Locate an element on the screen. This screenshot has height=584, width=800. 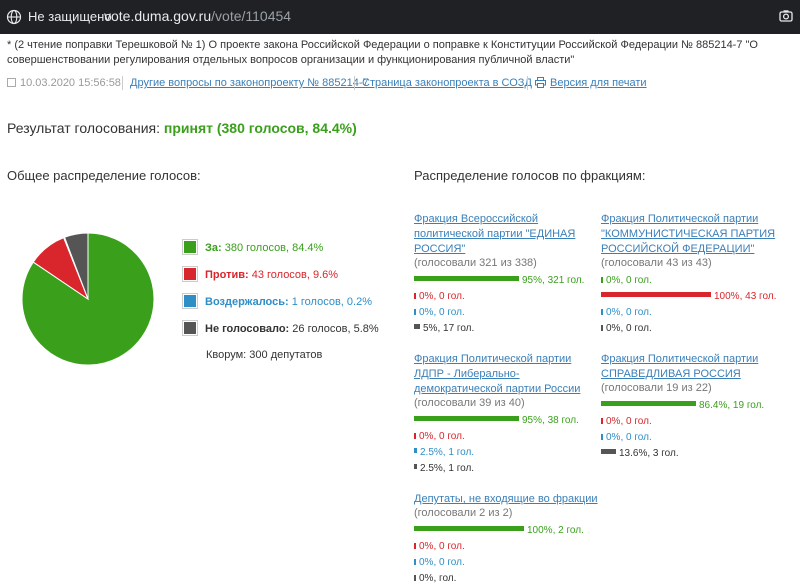
legend-abstain: Воздержалось: 1 голосов, 0.2% is located at coordinates (277, 301).